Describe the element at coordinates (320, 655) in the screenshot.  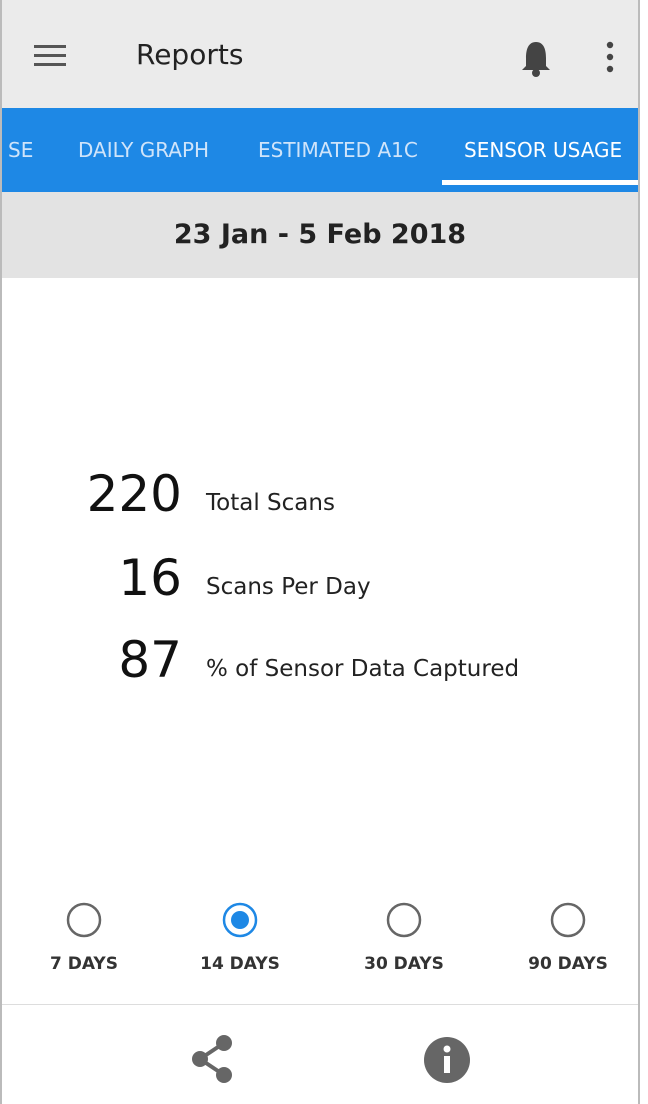
I see `stat: 87 % of Sensor Data Captured` at that location.